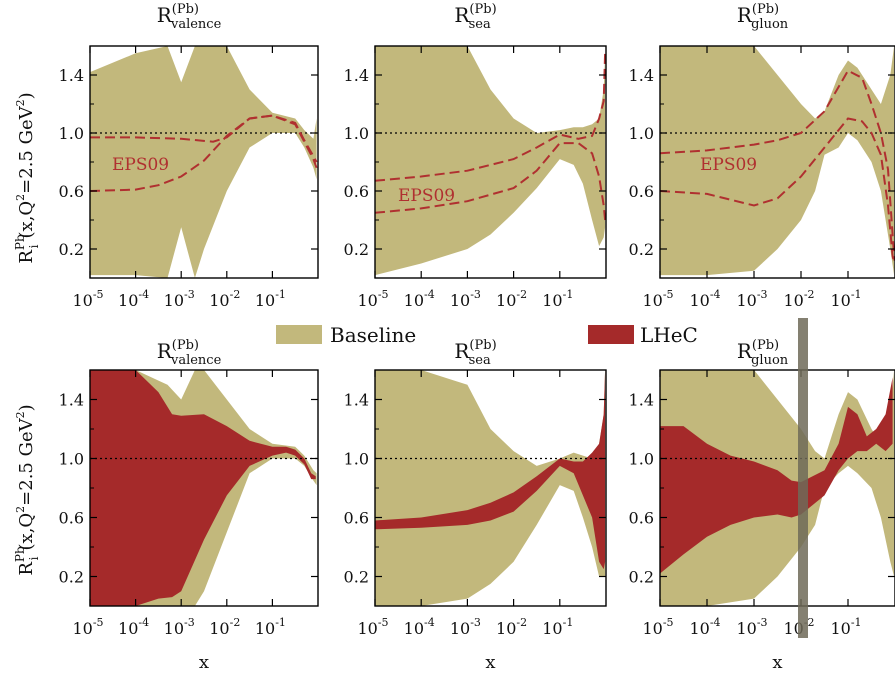 The height and width of the screenshot is (674, 895). What do you see at coordinates (611, 334) in the screenshot?
I see `legend-lhec-swatch` at bounding box center [611, 334].